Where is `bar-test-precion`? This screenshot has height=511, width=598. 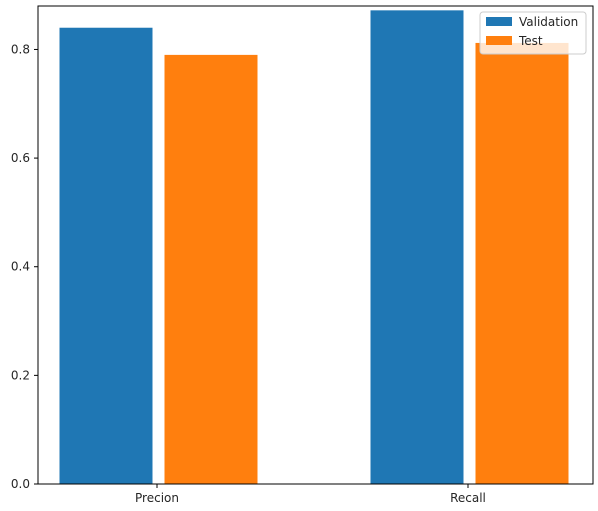 bar-test-precion is located at coordinates (211, 269).